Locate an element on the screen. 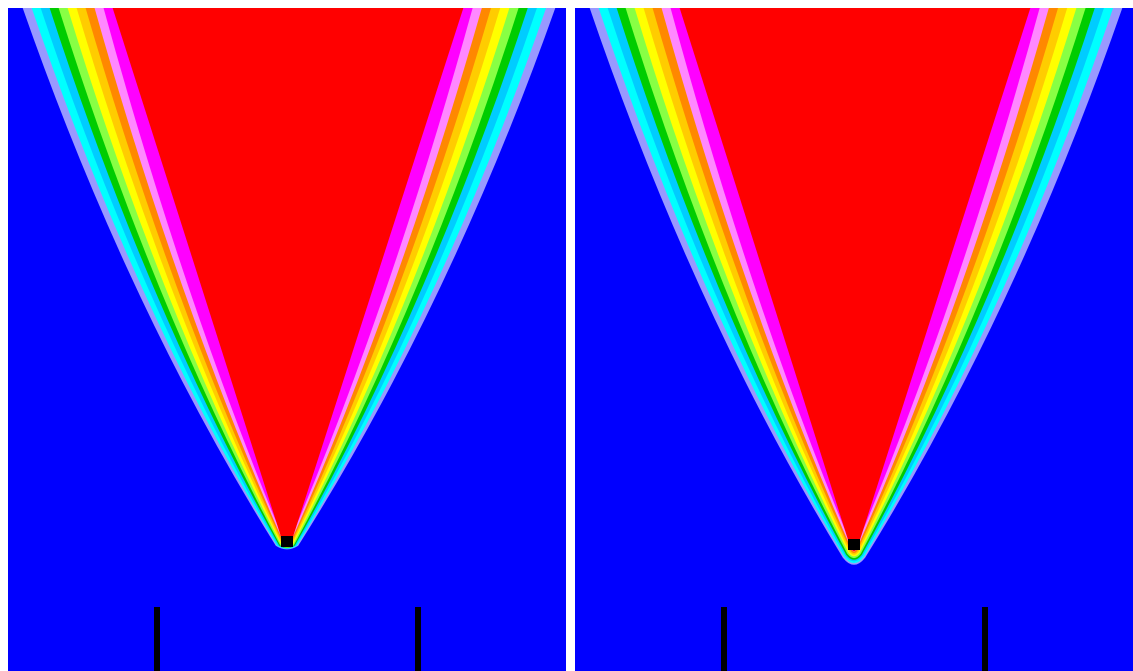 The width and height of the screenshot is (1133, 671). right-source-marker is located at coordinates (854, 544).